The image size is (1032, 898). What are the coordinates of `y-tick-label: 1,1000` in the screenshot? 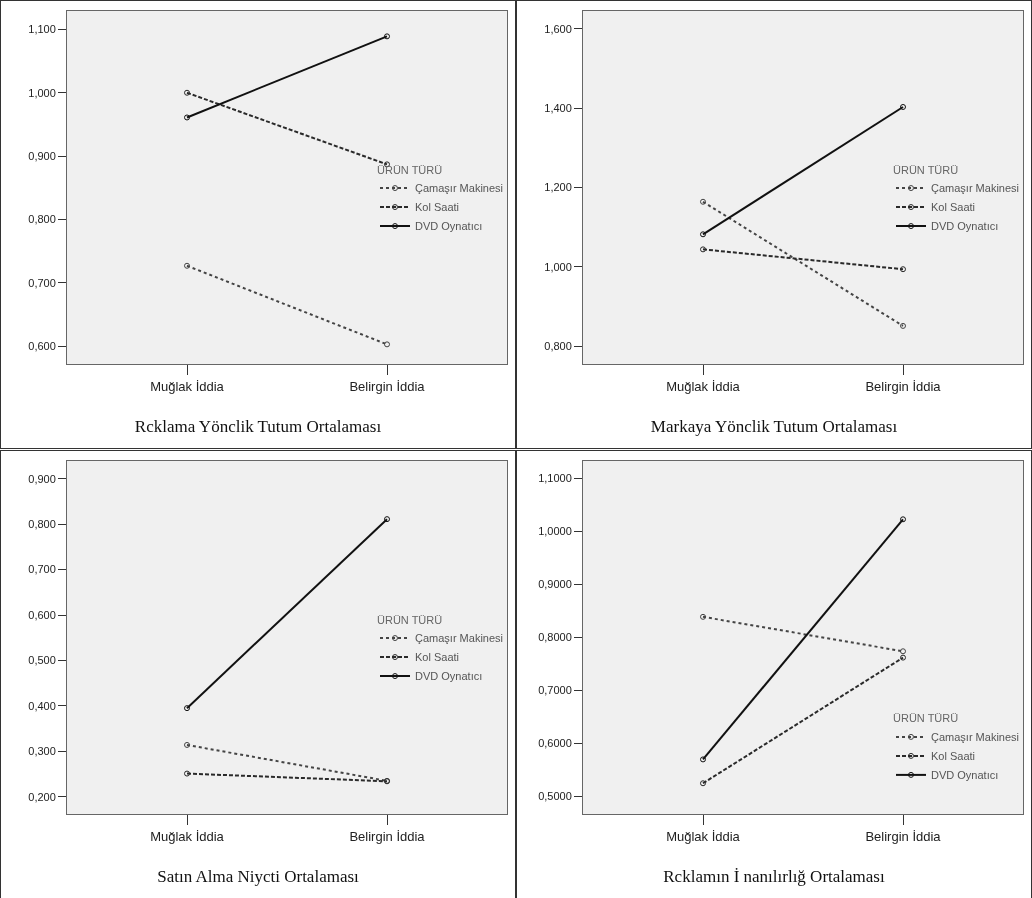 It's located at (555, 478).